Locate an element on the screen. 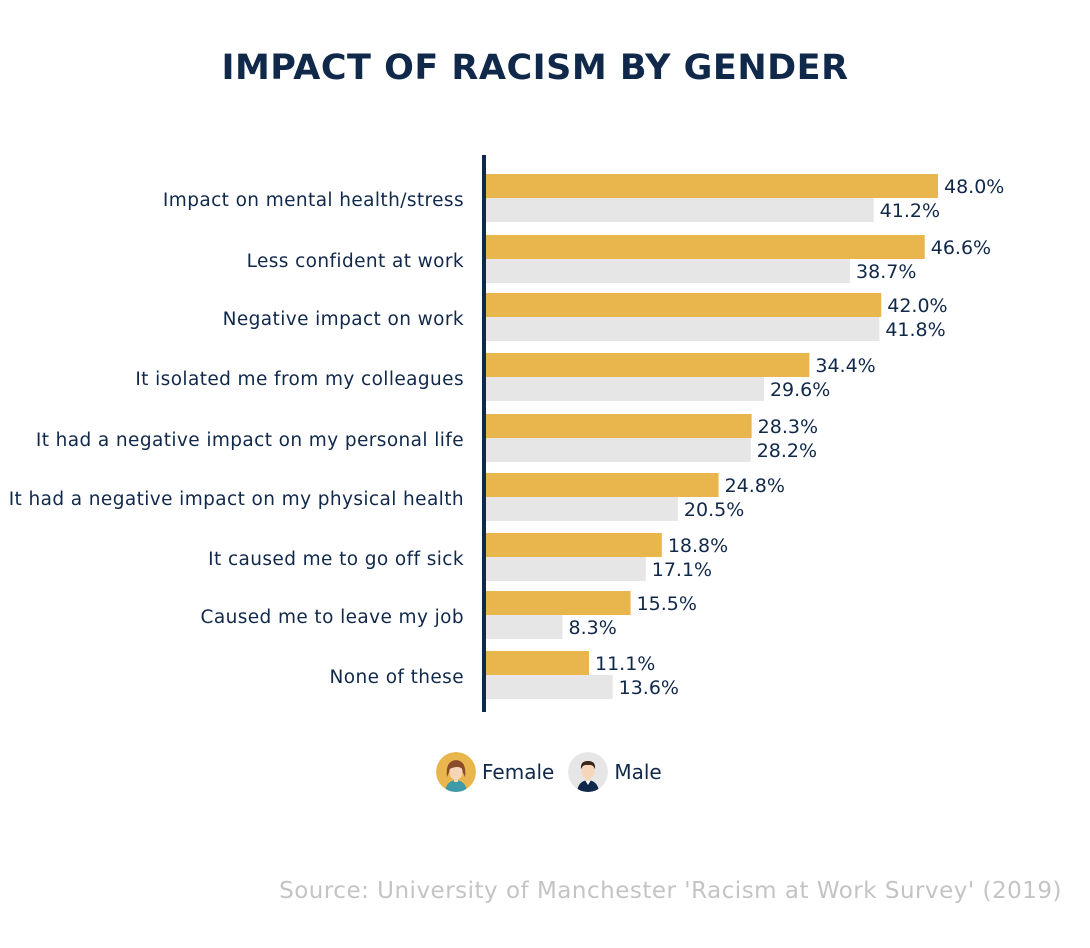  legend-item-male: Male is located at coordinates (615, 772).